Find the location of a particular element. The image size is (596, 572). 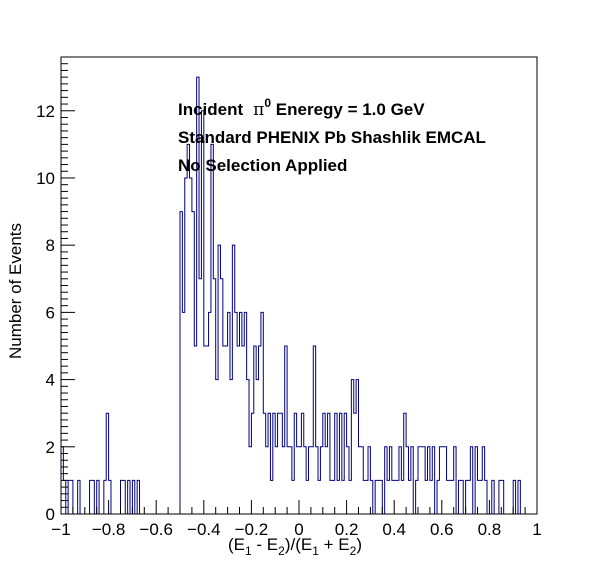

y-tick-label: 6 is located at coordinates (50, 312).